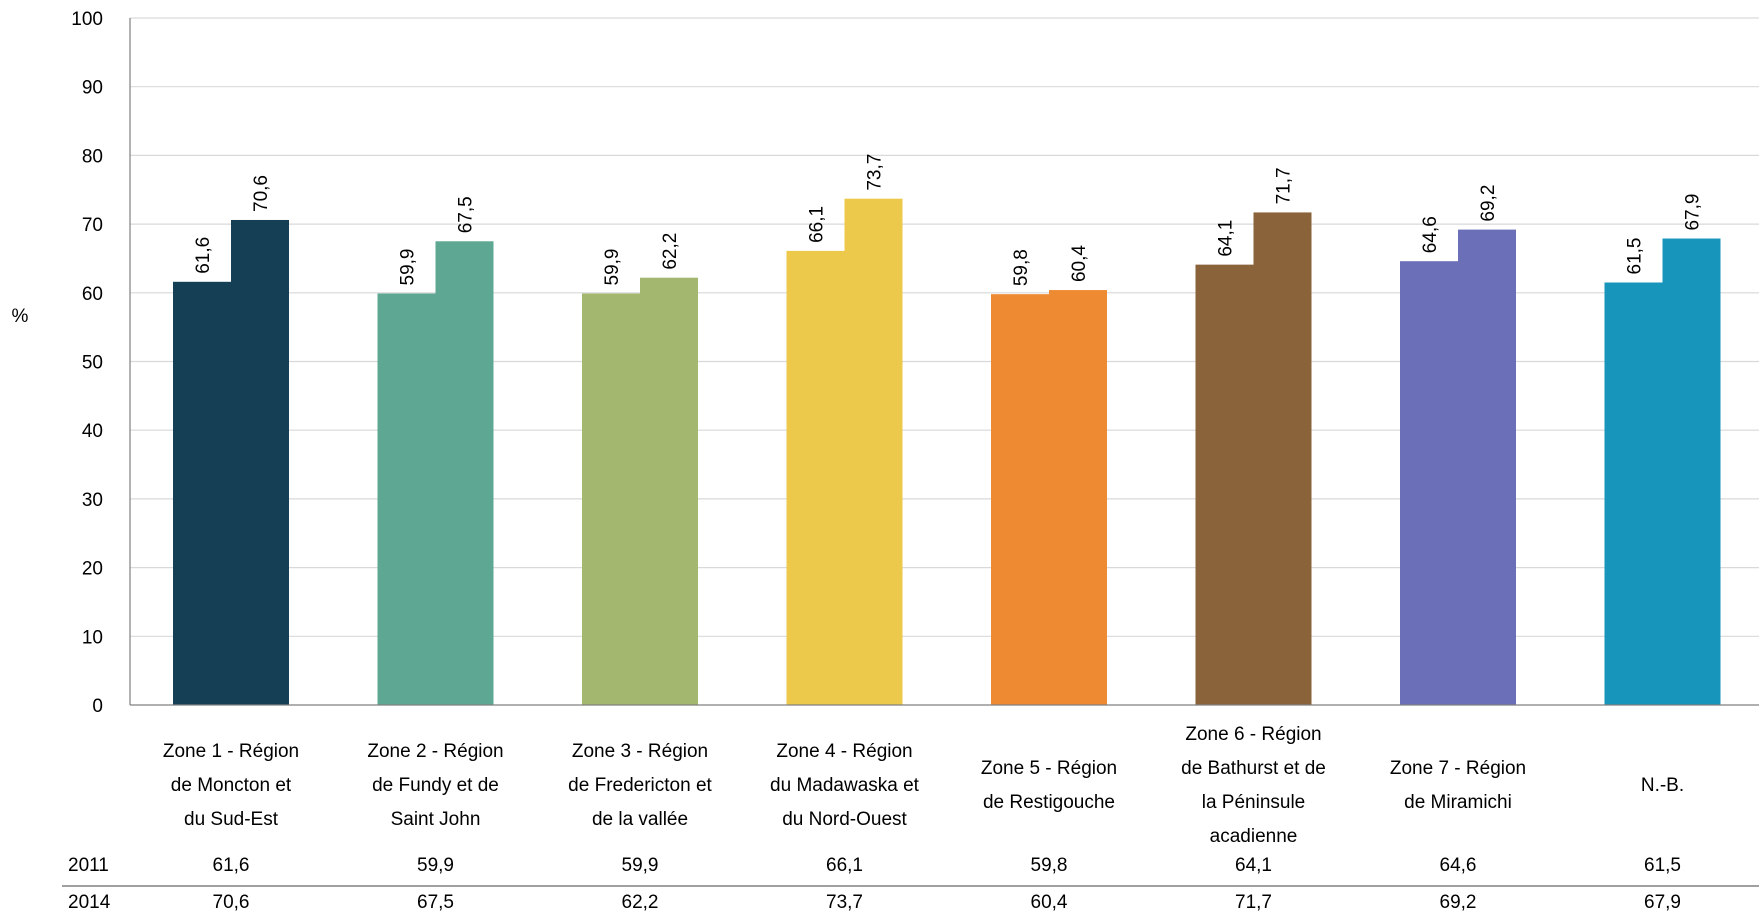  I want to click on category-label-line: du Sud-Est, so click(231, 819).